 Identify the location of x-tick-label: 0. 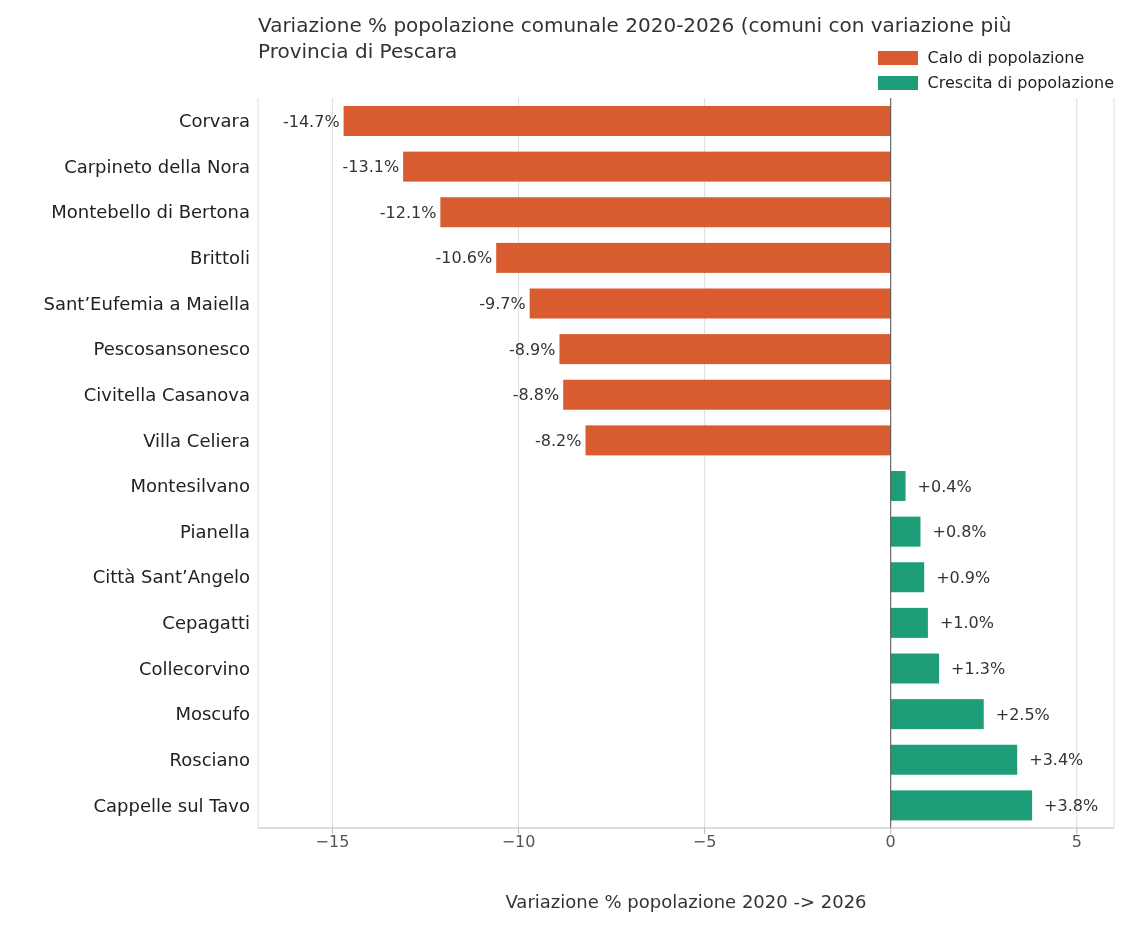
(890, 842).